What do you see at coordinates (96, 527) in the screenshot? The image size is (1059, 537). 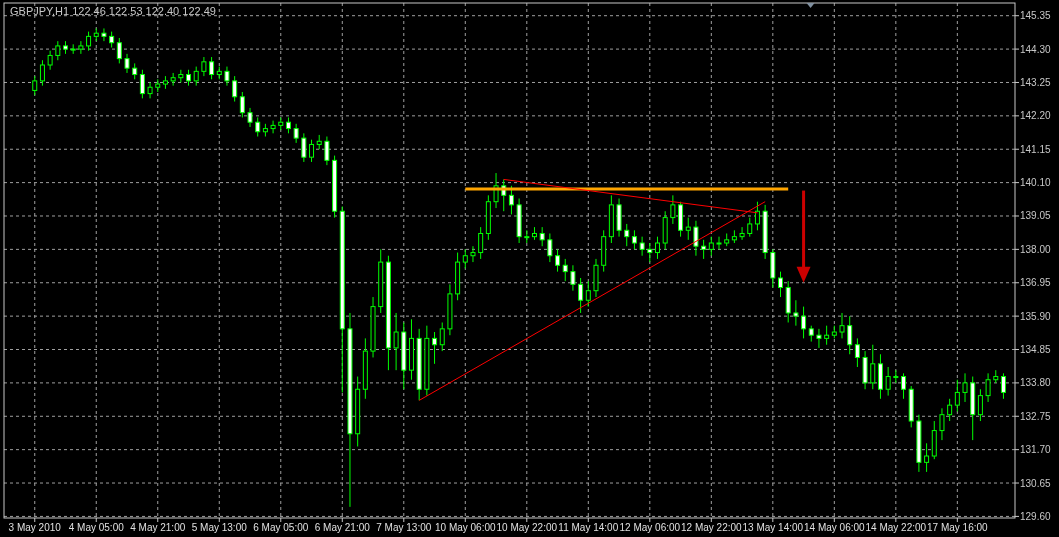 I see `x-tick-label: 4 May 05:00` at bounding box center [96, 527].